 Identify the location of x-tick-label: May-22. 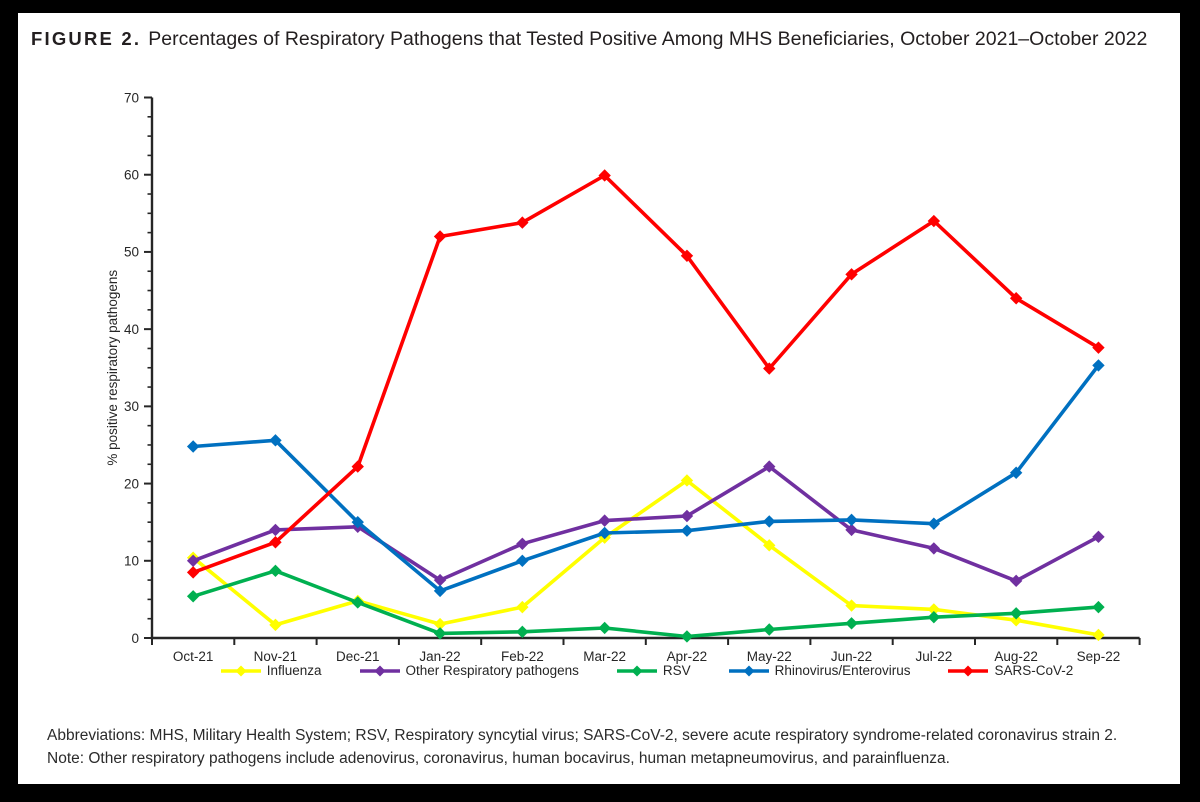
(769, 656).